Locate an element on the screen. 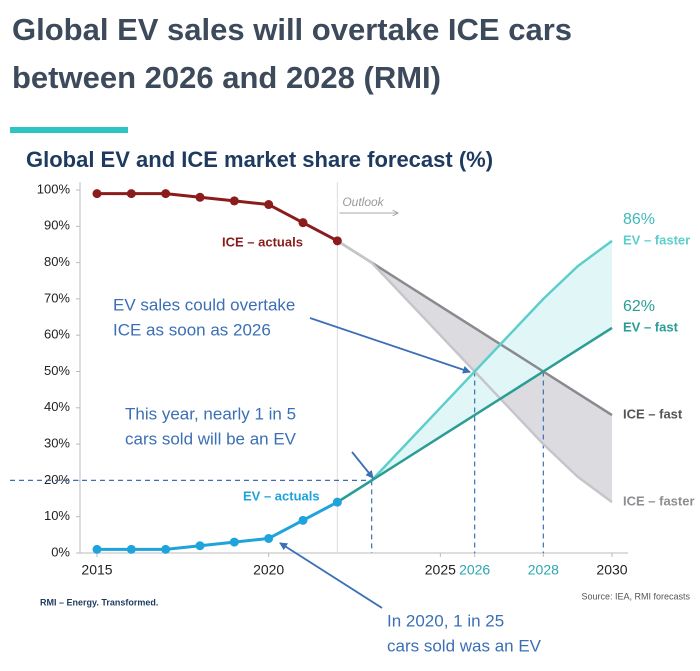 Image resolution: width=700 pixels, height=671 pixels. x-tick-label: 2028 is located at coordinates (543, 570).